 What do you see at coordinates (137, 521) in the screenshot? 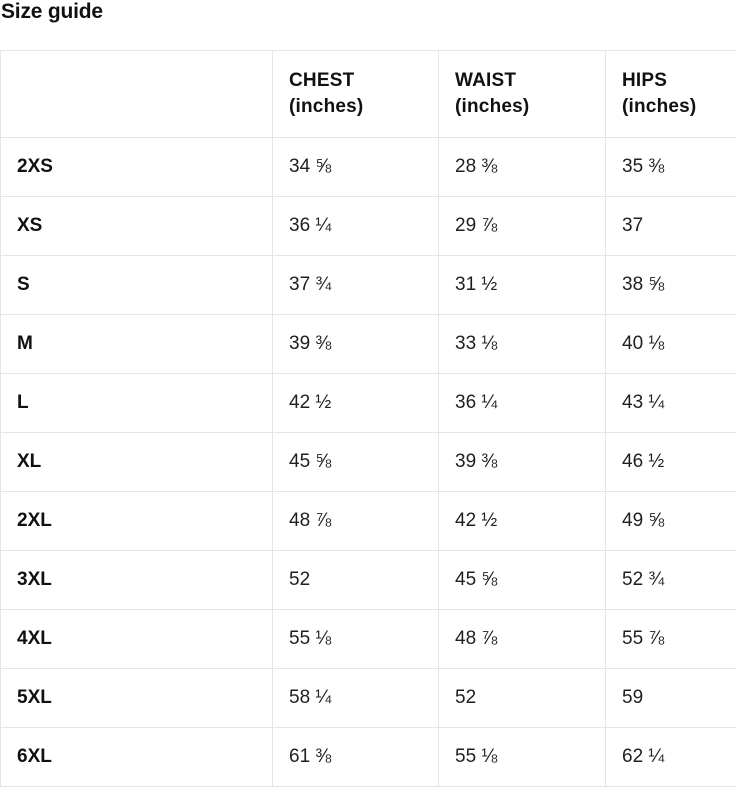
I see `size-label-cell: 2XL` at bounding box center [137, 521].